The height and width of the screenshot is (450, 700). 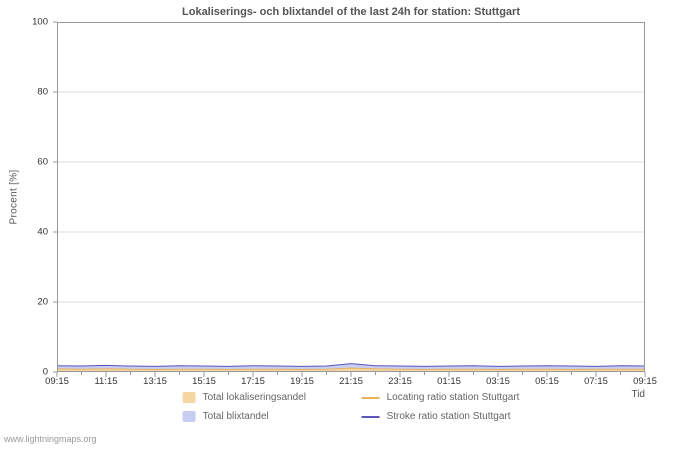 What do you see at coordinates (453, 397) in the screenshot?
I see `legend-label: Locating ratio station Stuttgart` at bounding box center [453, 397].